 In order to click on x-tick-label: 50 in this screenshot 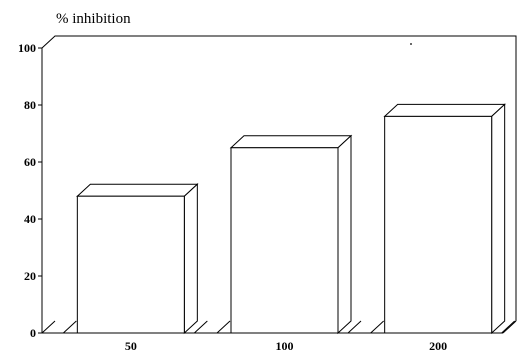, I will do `click(131, 346)`.